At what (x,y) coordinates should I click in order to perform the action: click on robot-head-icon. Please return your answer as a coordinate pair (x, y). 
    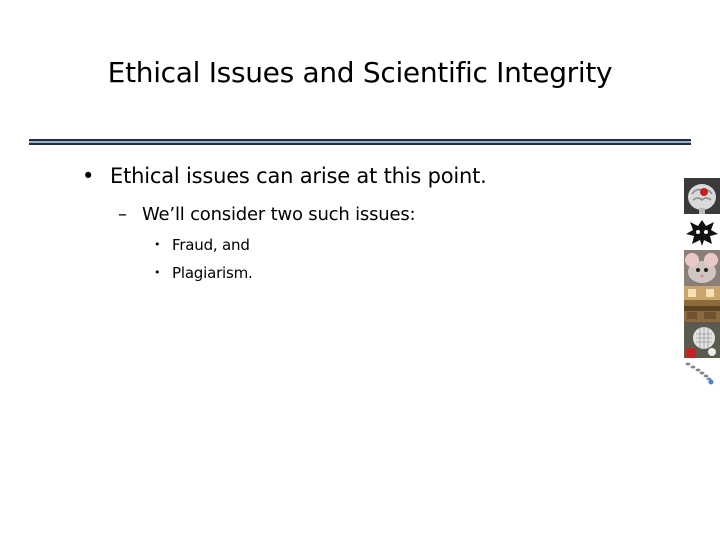
    Looking at the image, I should click on (702, 340).